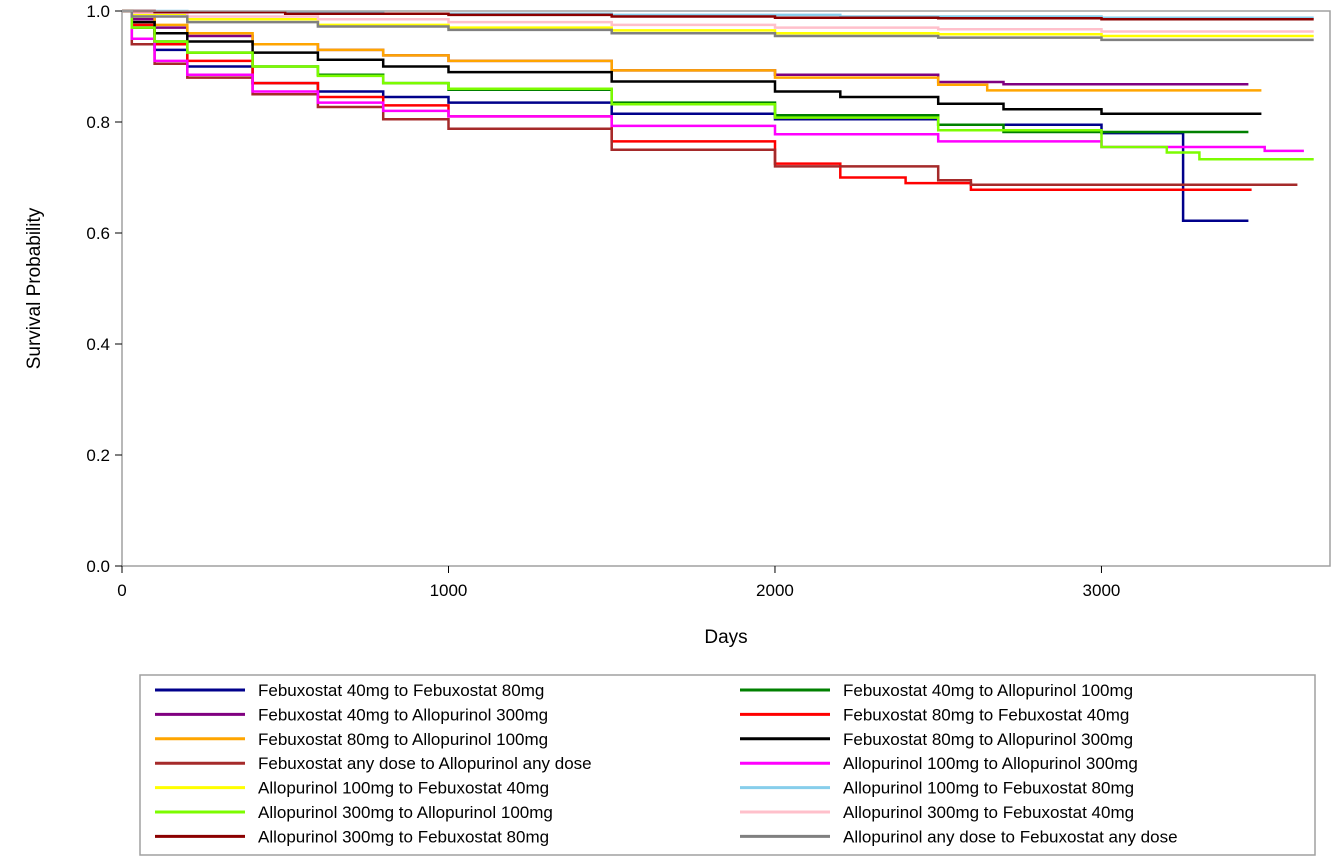 This screenshot has width=1335, height=859. I want to click on legend-label-11: Allopurinol 300mg to Allopurinol 100mg, so click(405, 812).